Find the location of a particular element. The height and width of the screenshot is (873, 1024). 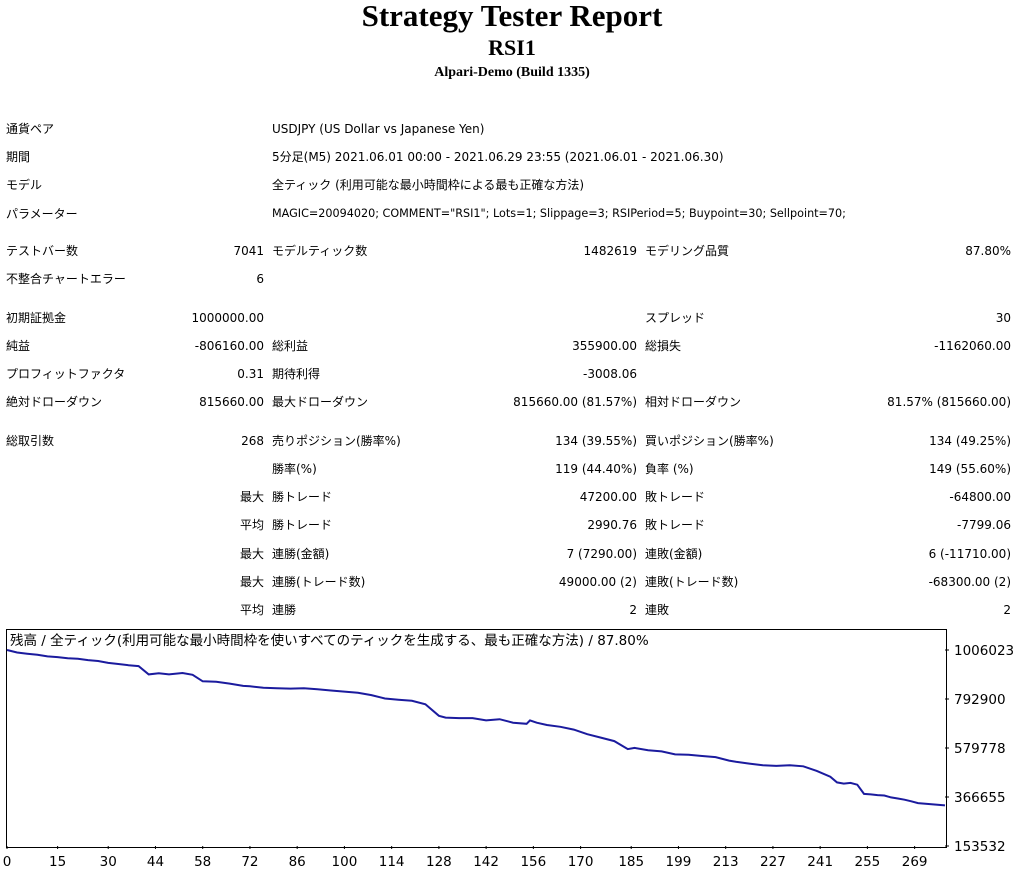

x-tick-label: 72 is located at coordinates (249, 862).